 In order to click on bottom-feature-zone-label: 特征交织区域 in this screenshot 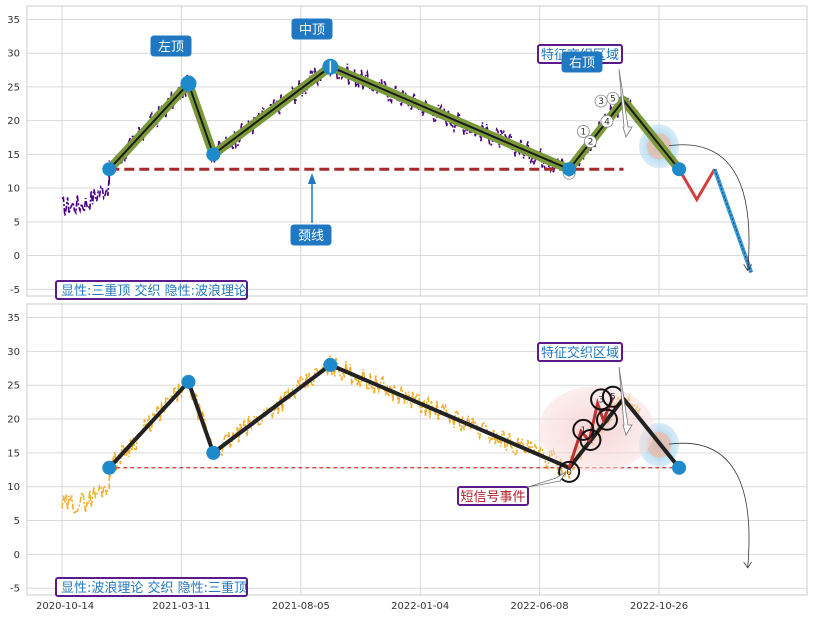, I will do `click(580, 353)`.